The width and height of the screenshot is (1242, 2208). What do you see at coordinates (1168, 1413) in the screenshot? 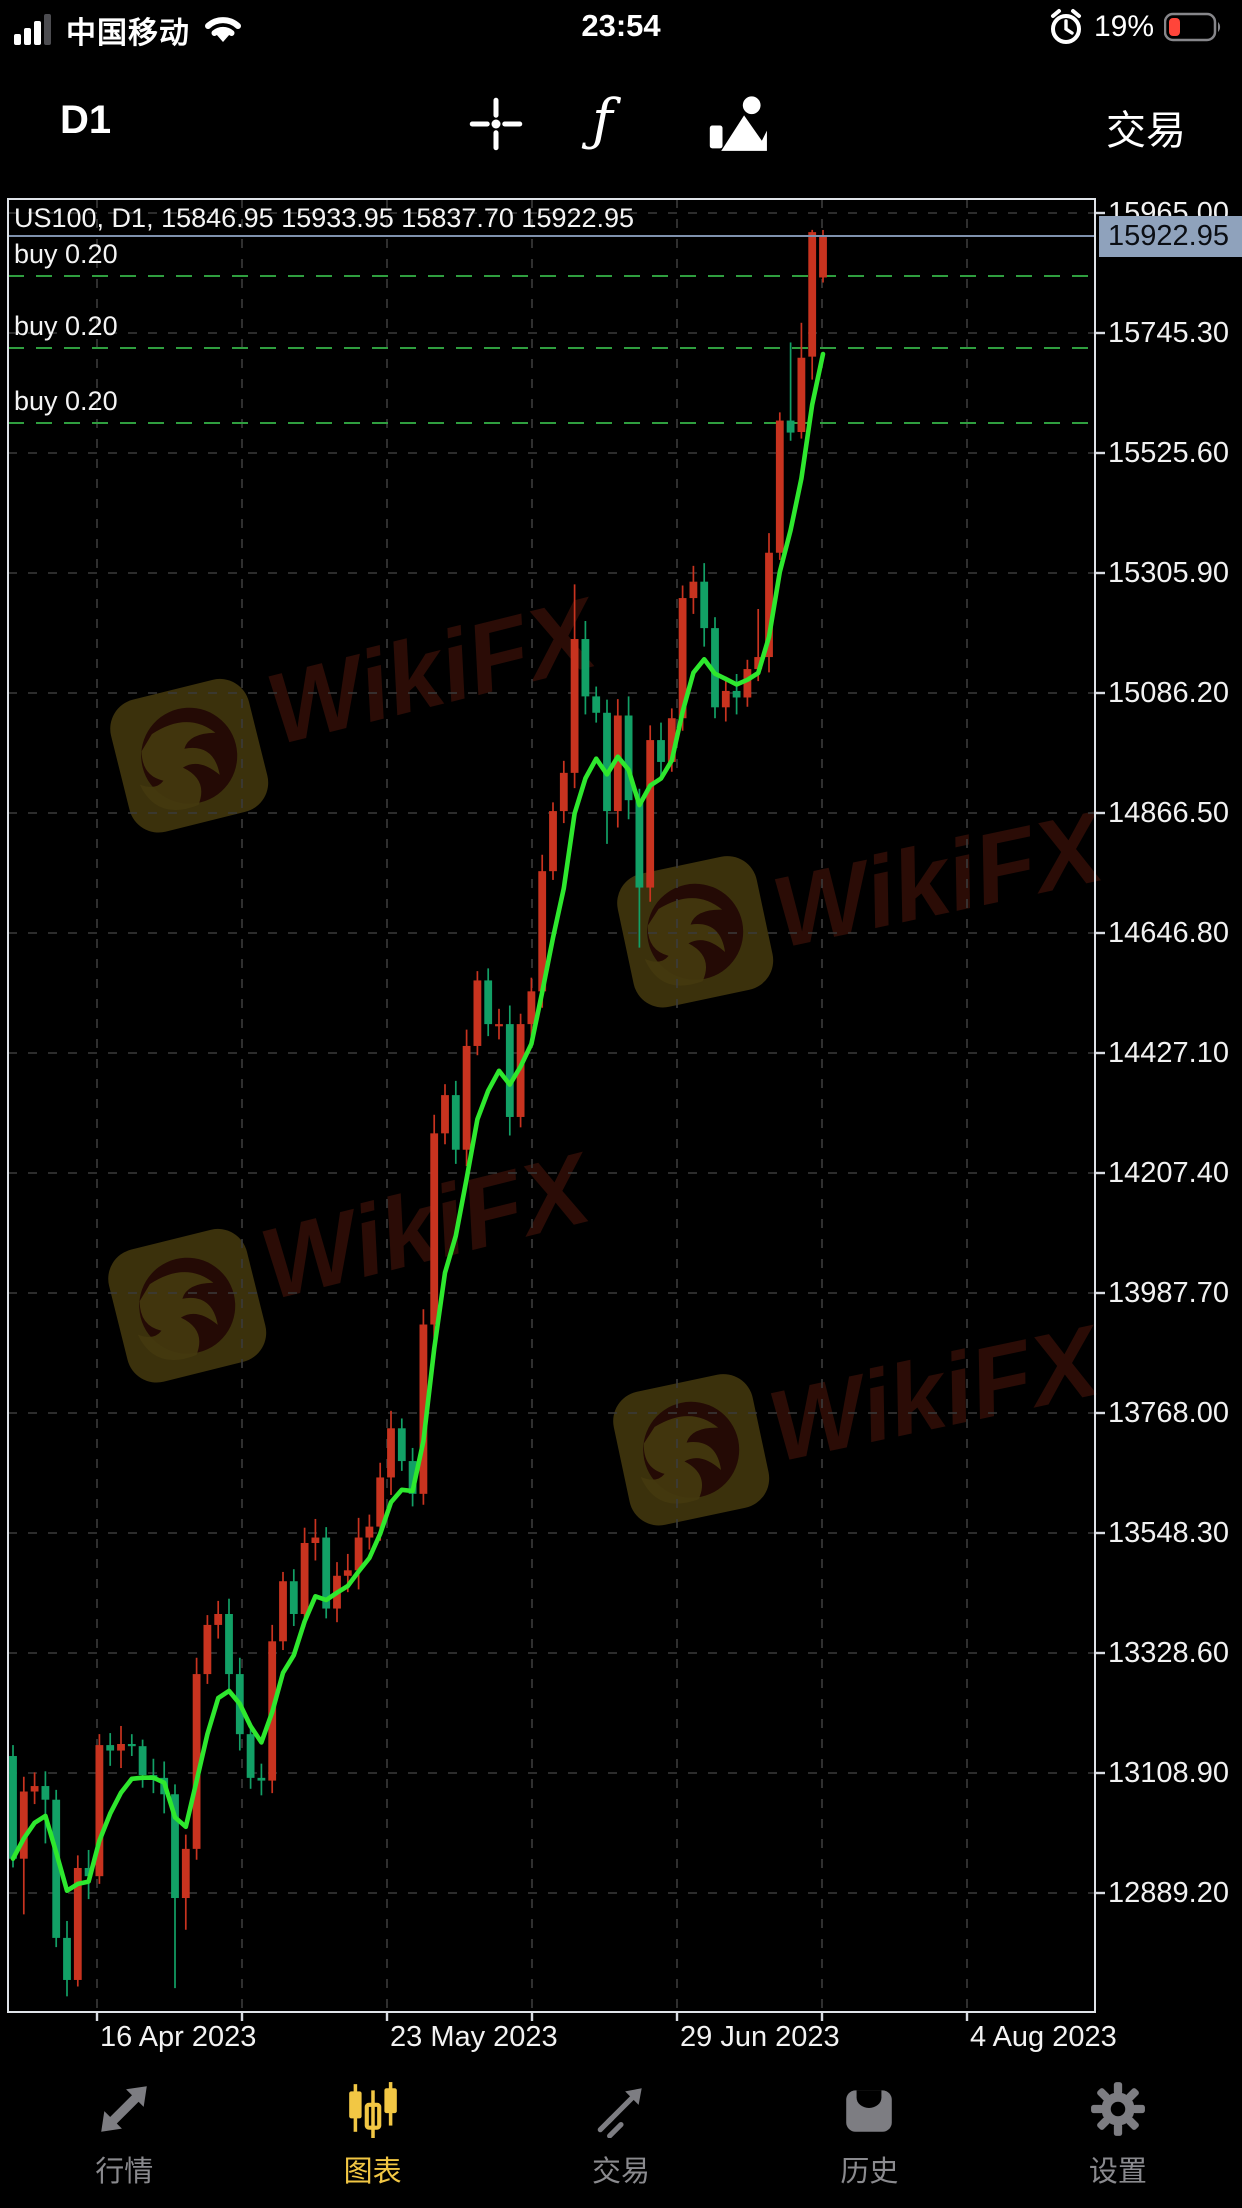
I see `price-axis-label: 13768.00` at bounding box center [1168, 1413].